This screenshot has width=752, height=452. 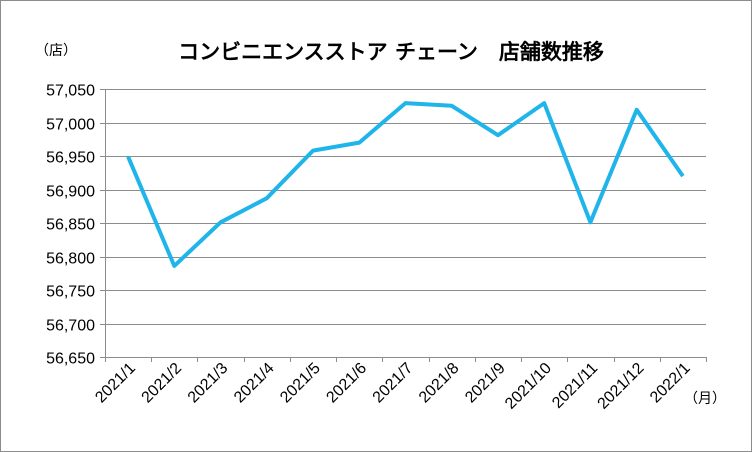 What do you see at coordinates (346, 383) in the screenshot?
I see `x-tick-label: 2021/6` at bounding box center [346, 383].